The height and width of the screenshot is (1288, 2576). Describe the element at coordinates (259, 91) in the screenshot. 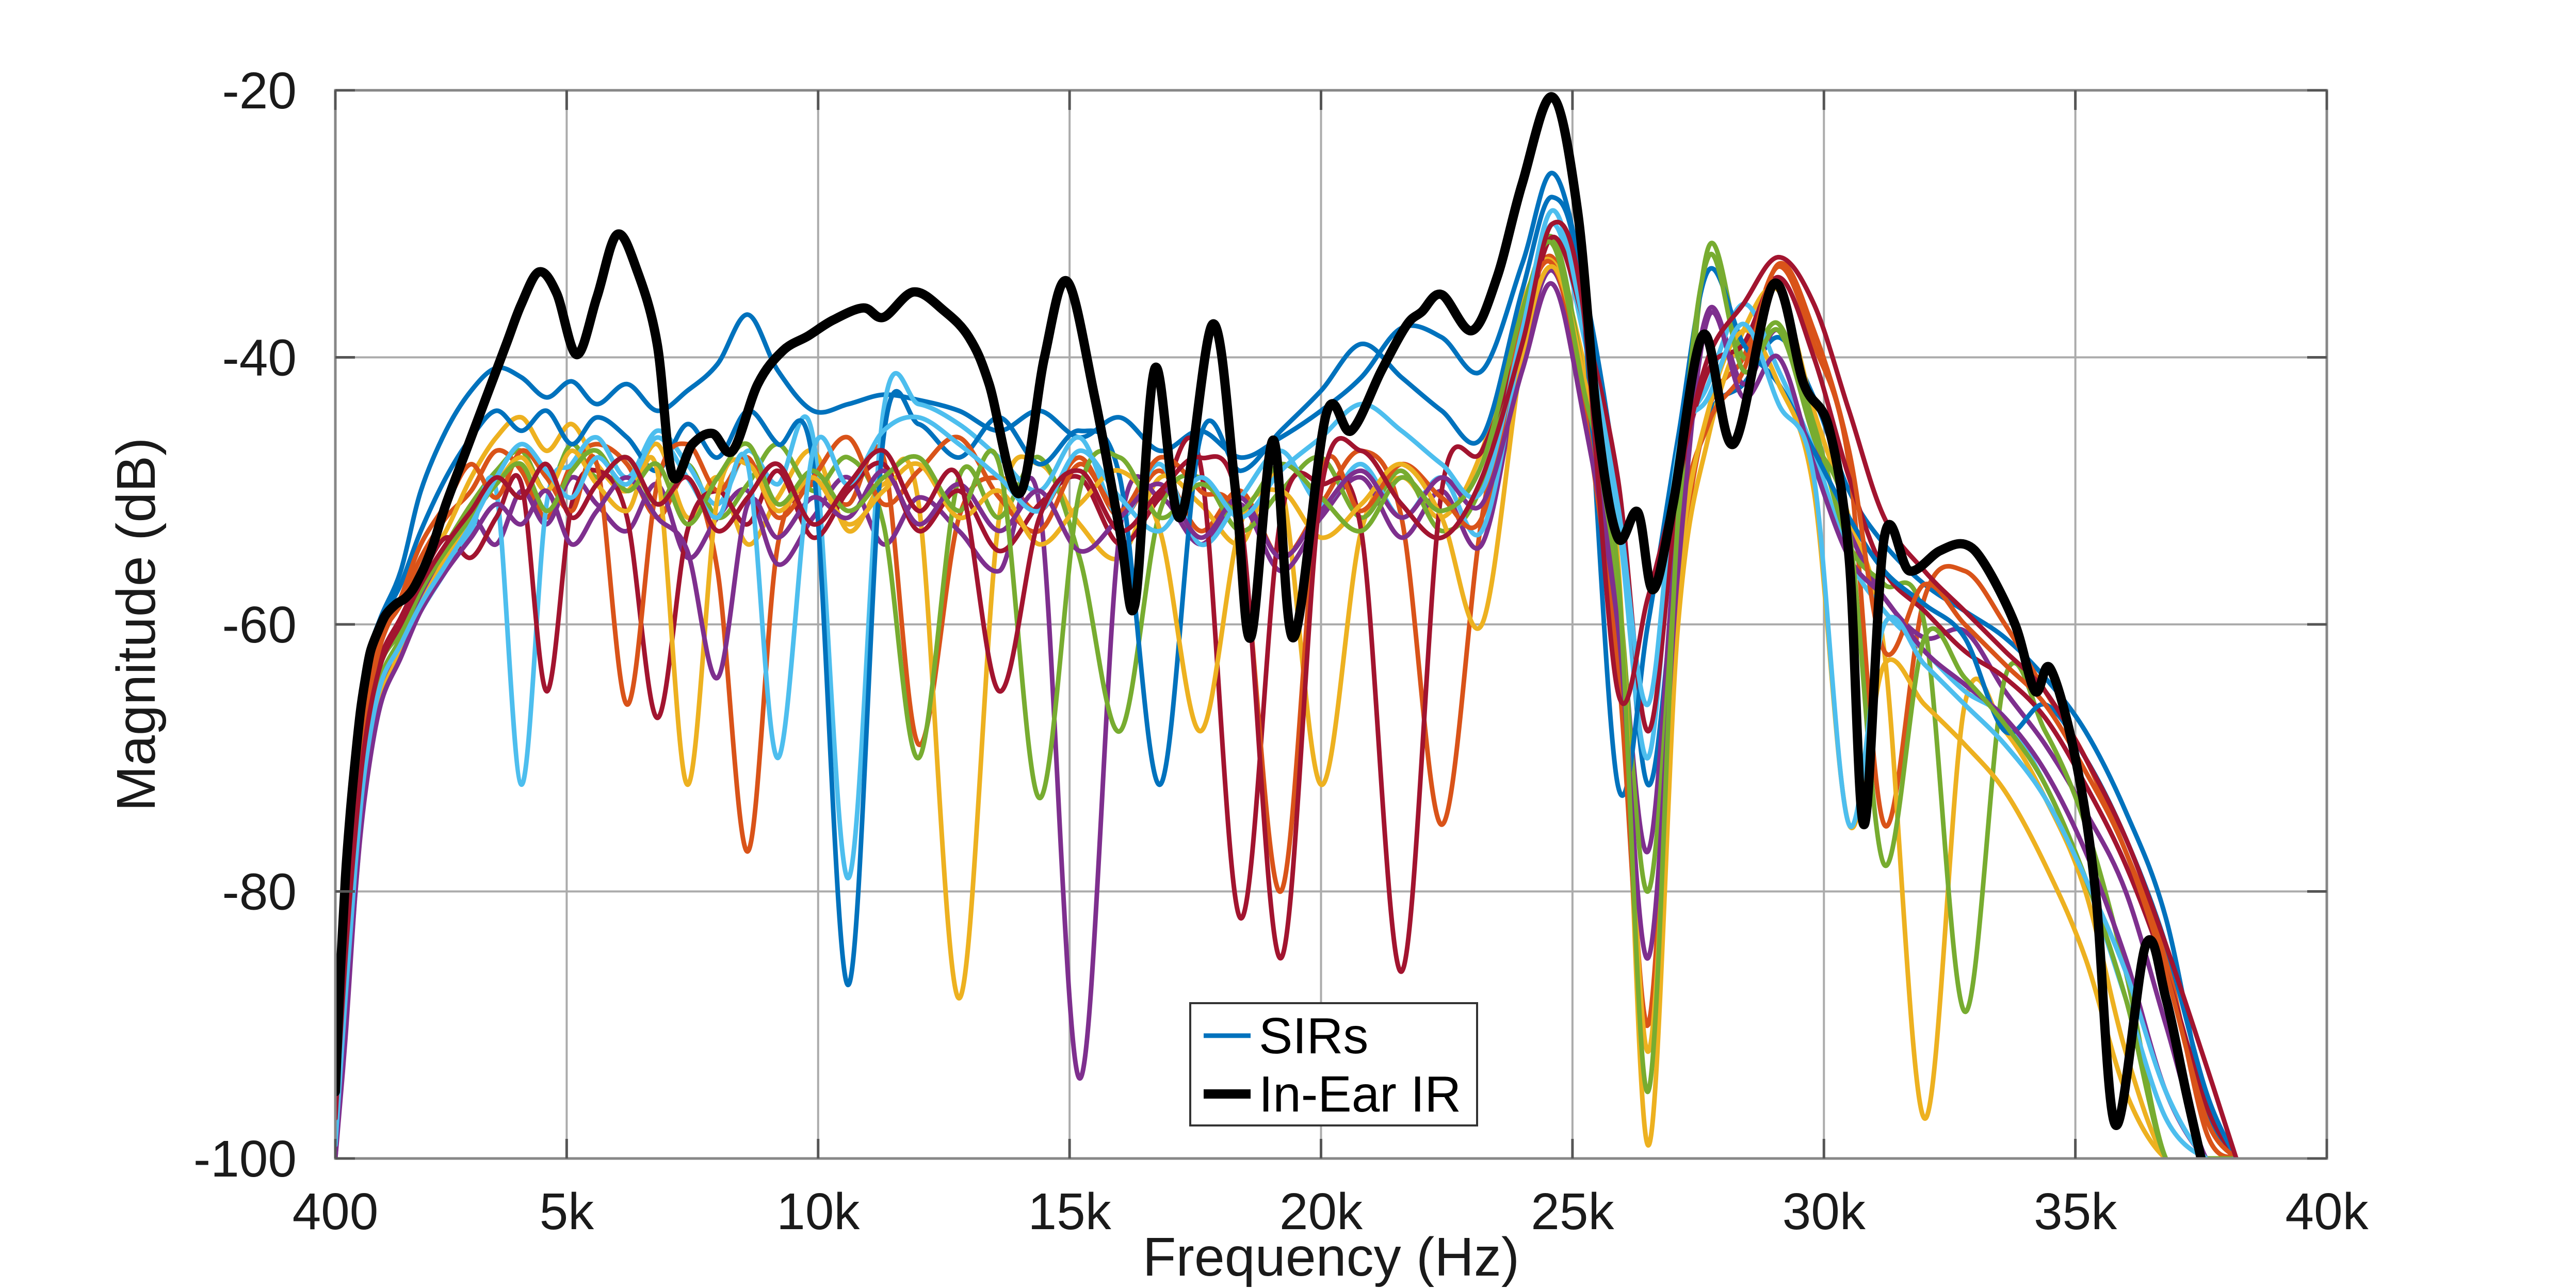

I see `y-tick-label: -20` at that location.